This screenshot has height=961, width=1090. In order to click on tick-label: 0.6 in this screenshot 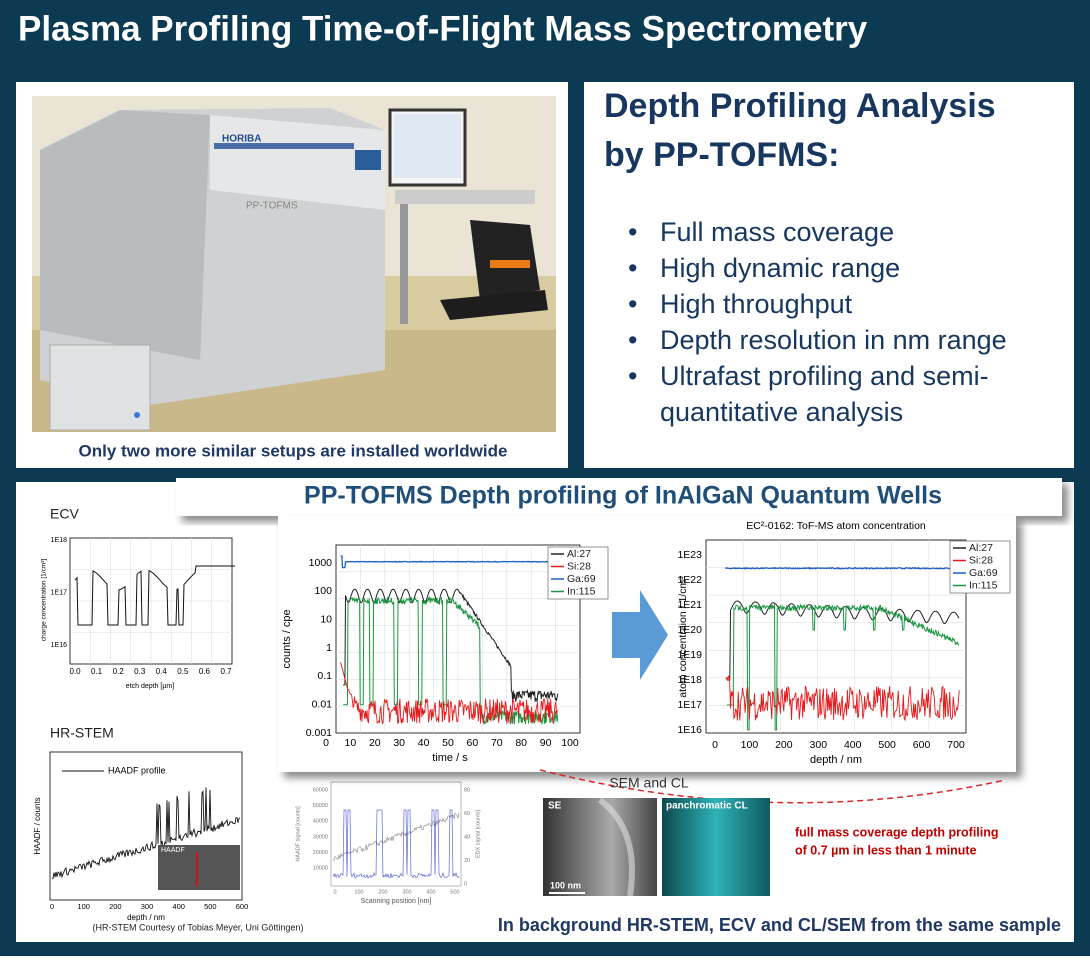, I will do `click(205, 671)`.